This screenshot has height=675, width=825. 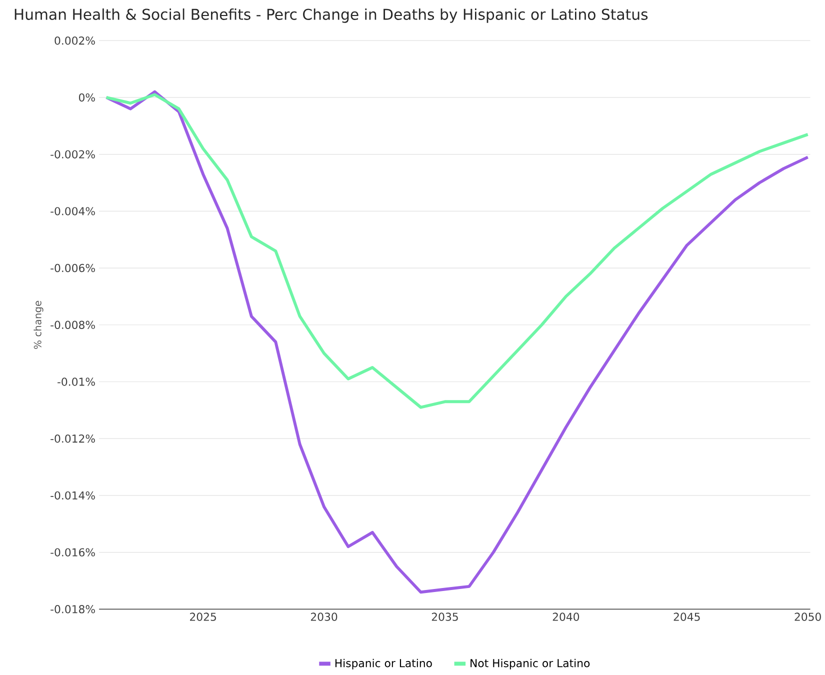 What do you see at coordinates (72, 154) in the screenshot?
I see `y-tick-label: -0.002%` at bounding box center [72, 154].